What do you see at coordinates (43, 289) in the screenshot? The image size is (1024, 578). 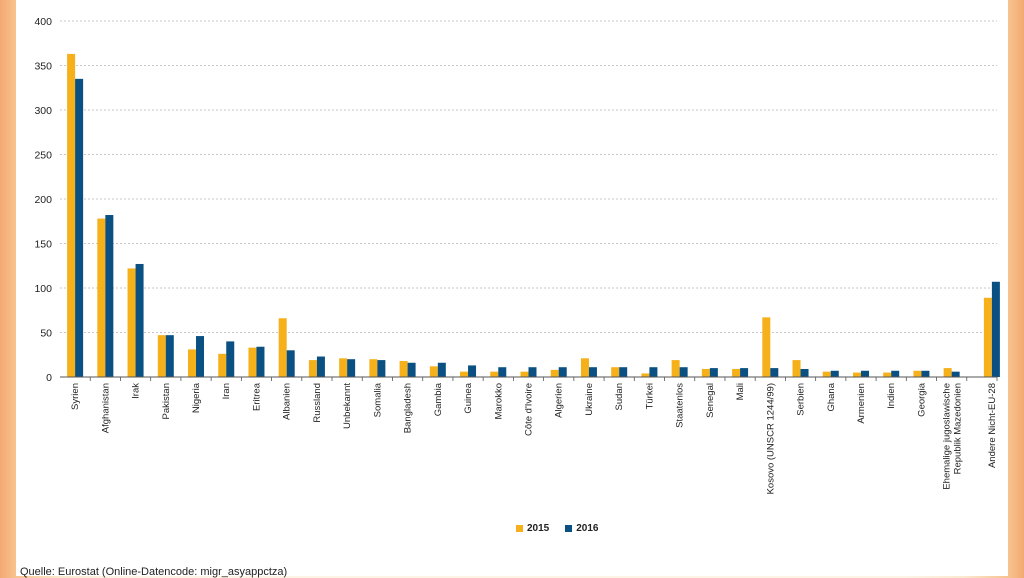 I see `y-tick-label: 100` at bounding box center [43, 289].